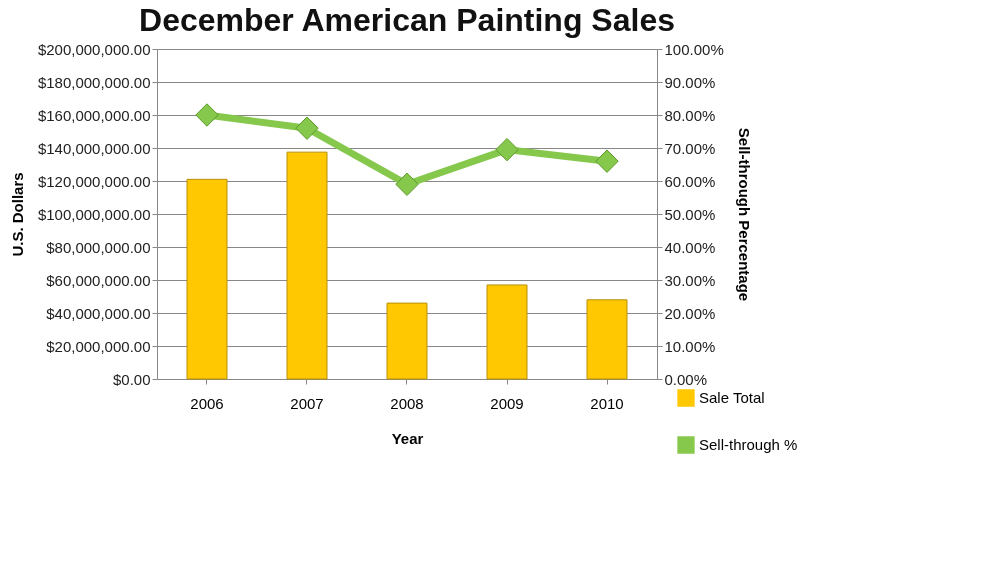 This screenshot has width=1006, height=563. What do you see at coordinates (732, 397) in the screenshot?
I see `legend-label: Sale Total` at bounding box center [732, 397].